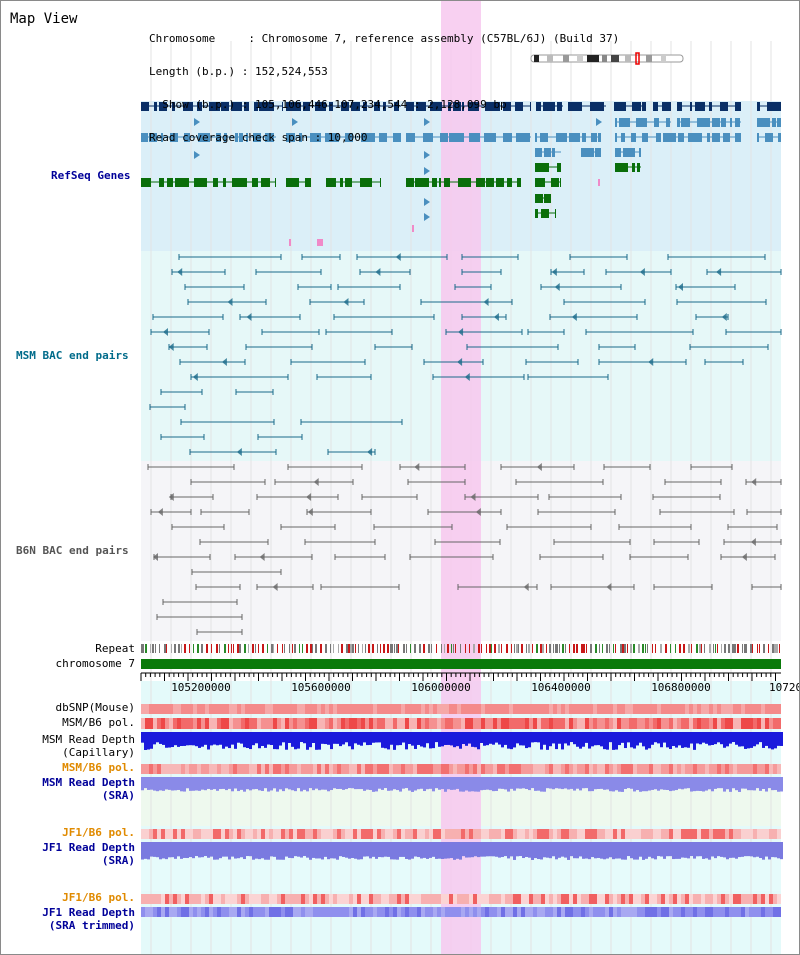 This screenshot has width=800, height=955. I want to click on refseq-gene-green-exon, so click(348, 182).